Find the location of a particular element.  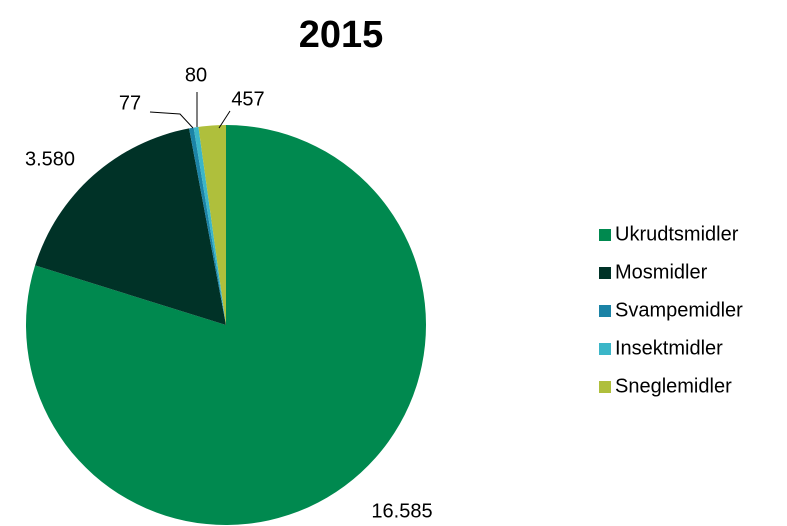

legend-label: Svampemidler is located at coordinates (679, 310).